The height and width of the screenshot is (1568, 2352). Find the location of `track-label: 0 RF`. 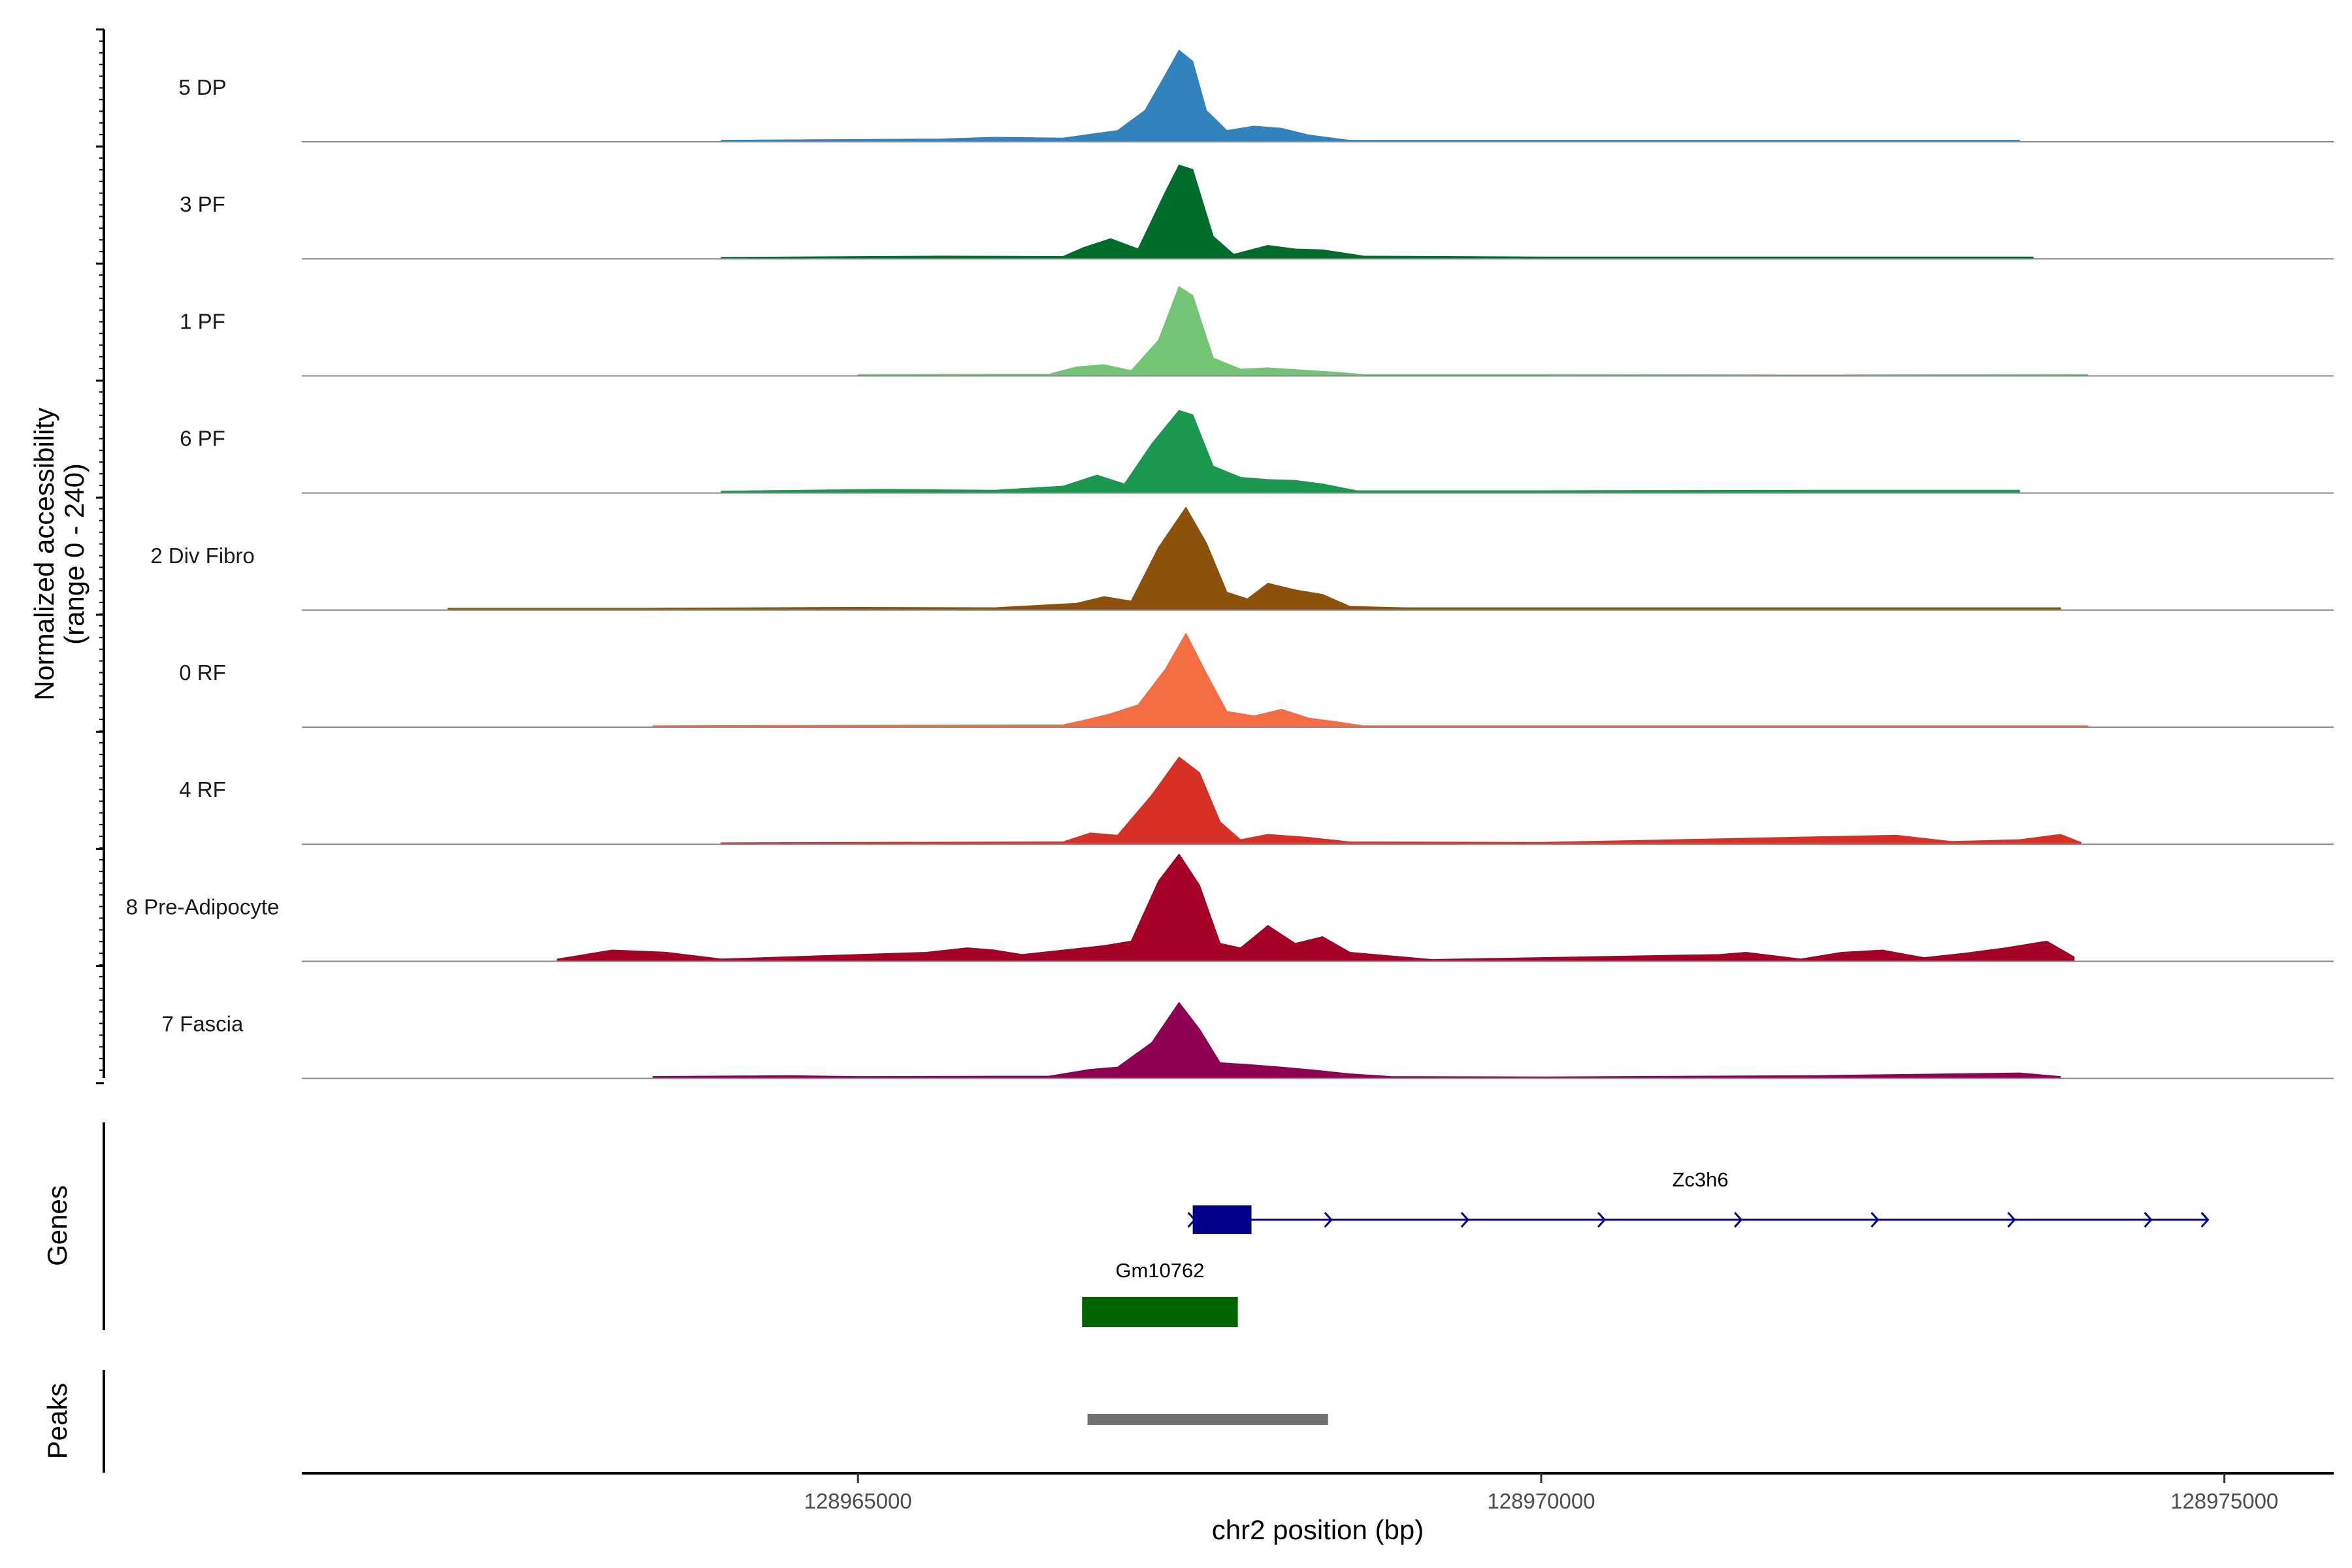

track-label: 0 RF is located at coordinates (202, 673).